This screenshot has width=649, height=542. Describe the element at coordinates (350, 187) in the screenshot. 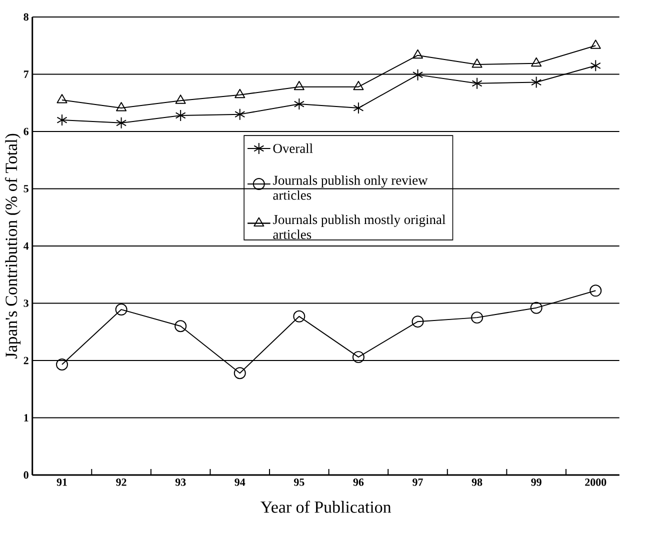

I see `legend-label: Journals publish only review articles` at that location.